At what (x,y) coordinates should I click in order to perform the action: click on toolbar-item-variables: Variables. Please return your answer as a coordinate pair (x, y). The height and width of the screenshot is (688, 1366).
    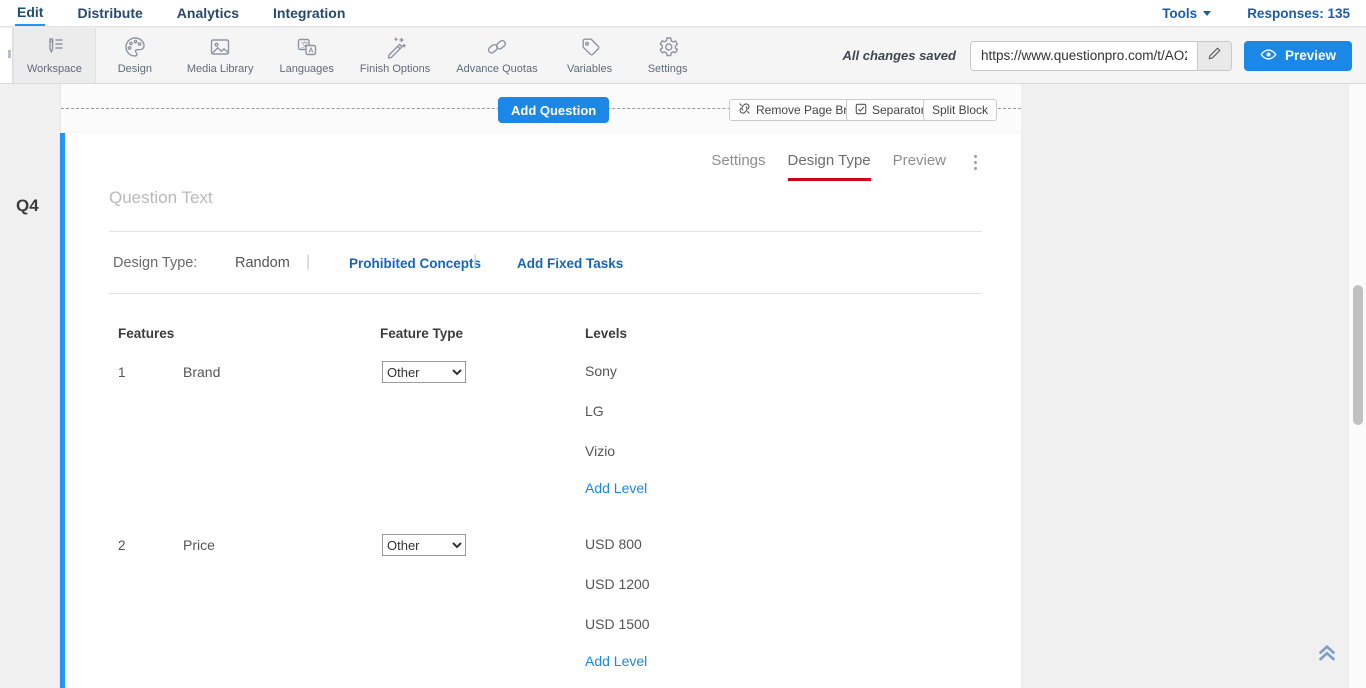
    Looking at the image, I should click on (590, 55).